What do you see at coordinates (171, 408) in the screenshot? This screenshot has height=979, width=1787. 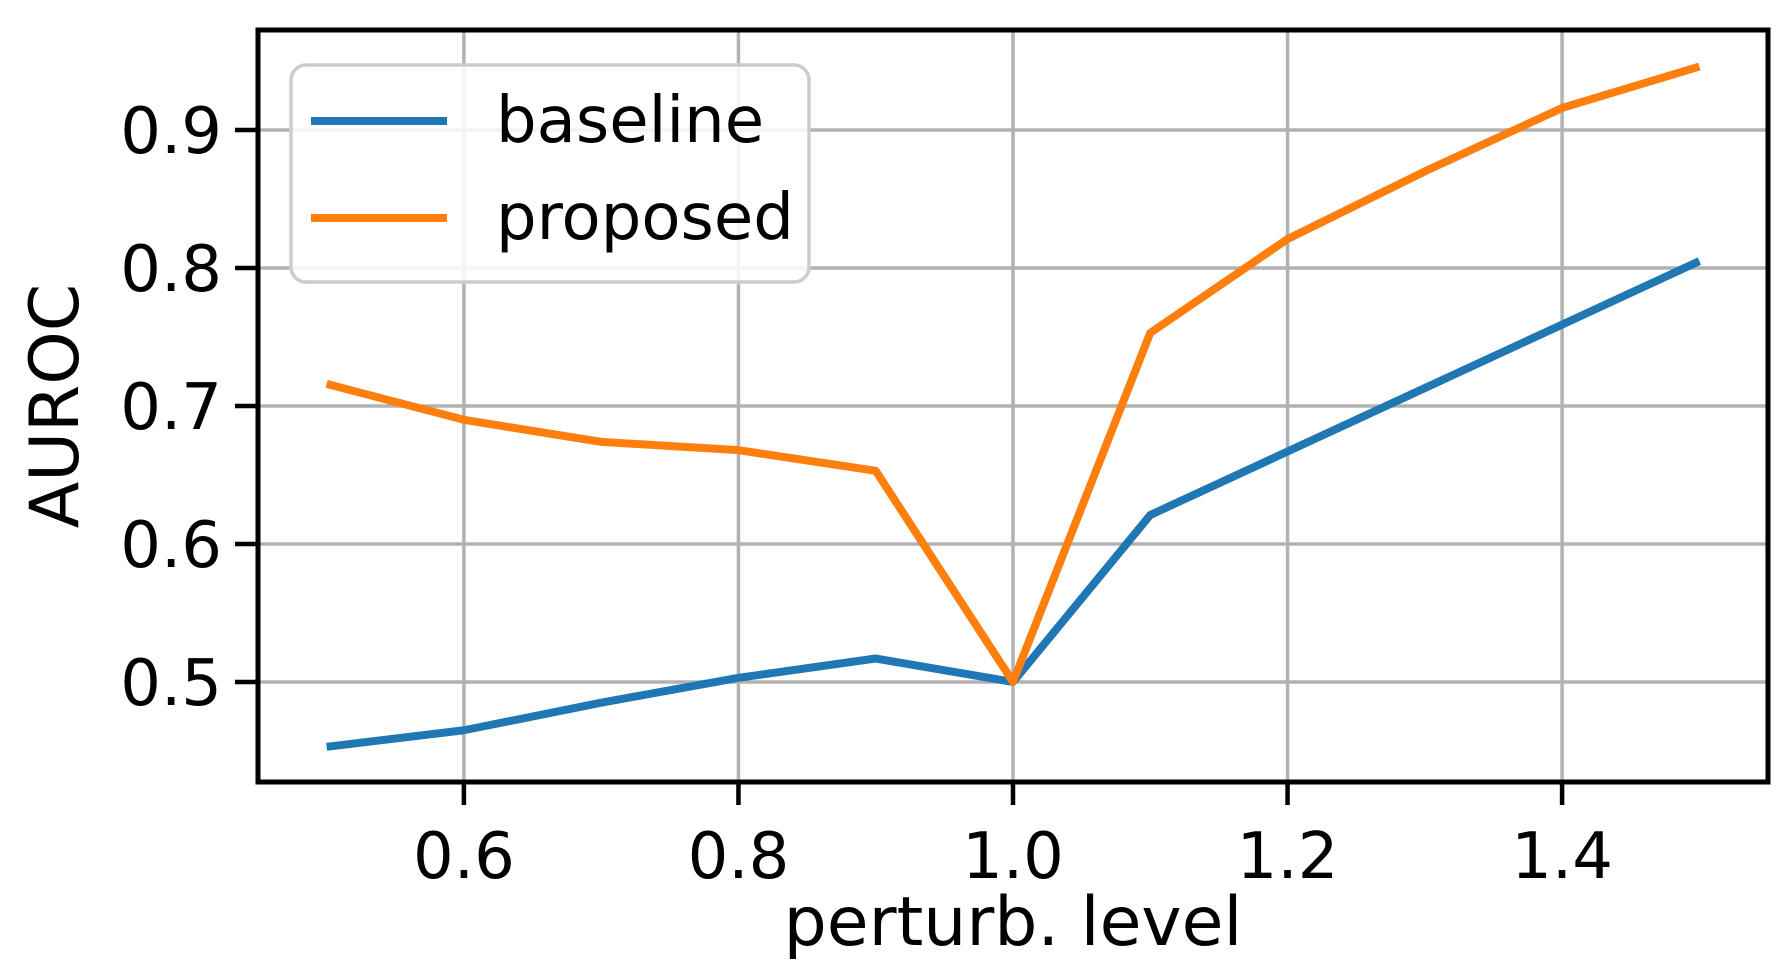 I see `y-tick-label: 0.7` at bounding box center [171, 408].